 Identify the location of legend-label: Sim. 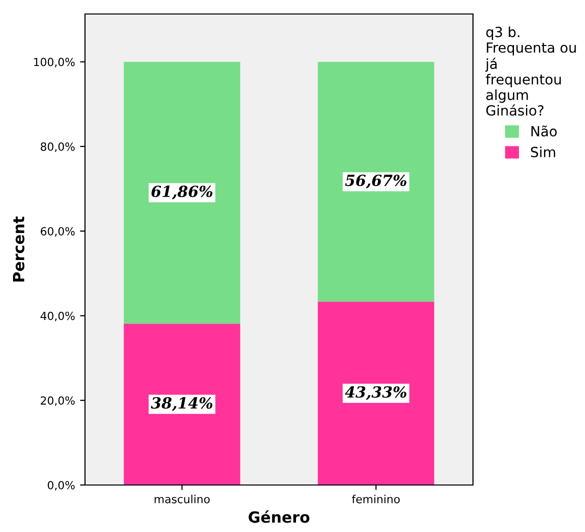
(543, 152).